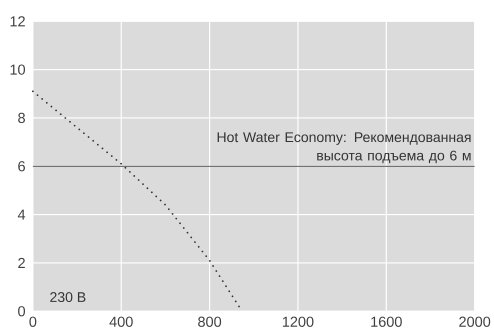  Describe the element at coordinates (21, 263) in the screenshot. I see `y-tick-label: 2` at that location.